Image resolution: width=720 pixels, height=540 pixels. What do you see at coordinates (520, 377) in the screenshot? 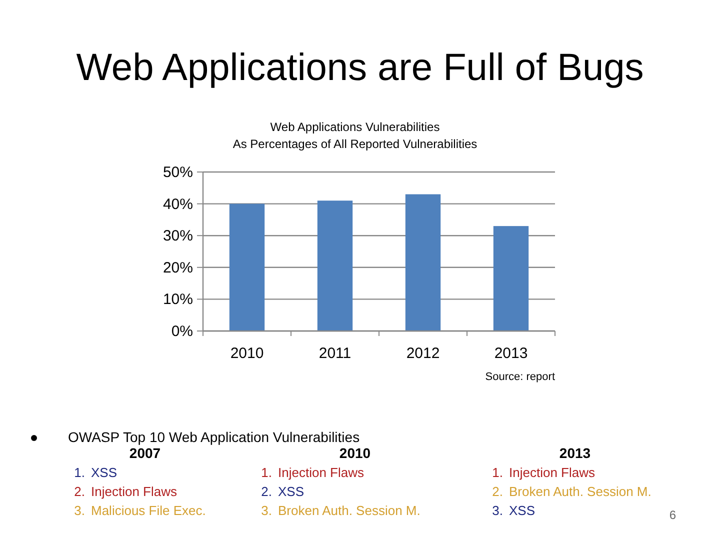
I see `source-note: Source: report` at bounding box center [520, 377].